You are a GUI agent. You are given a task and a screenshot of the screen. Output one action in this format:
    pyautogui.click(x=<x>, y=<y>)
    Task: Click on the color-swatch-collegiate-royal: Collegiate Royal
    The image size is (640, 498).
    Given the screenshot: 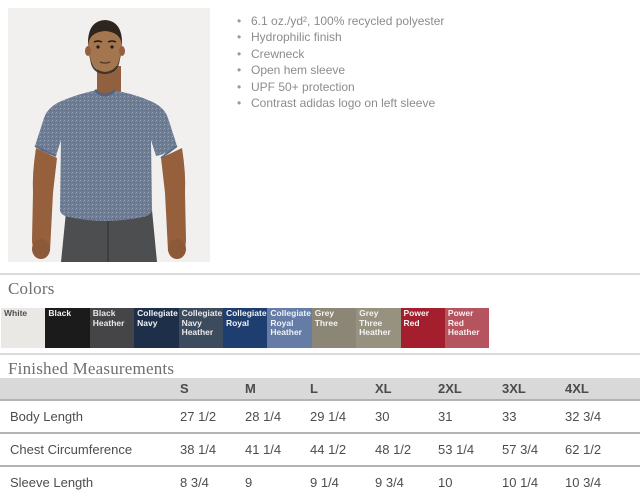 What is the action you would take?
    pyautogui.click(x=245, y=328)
    